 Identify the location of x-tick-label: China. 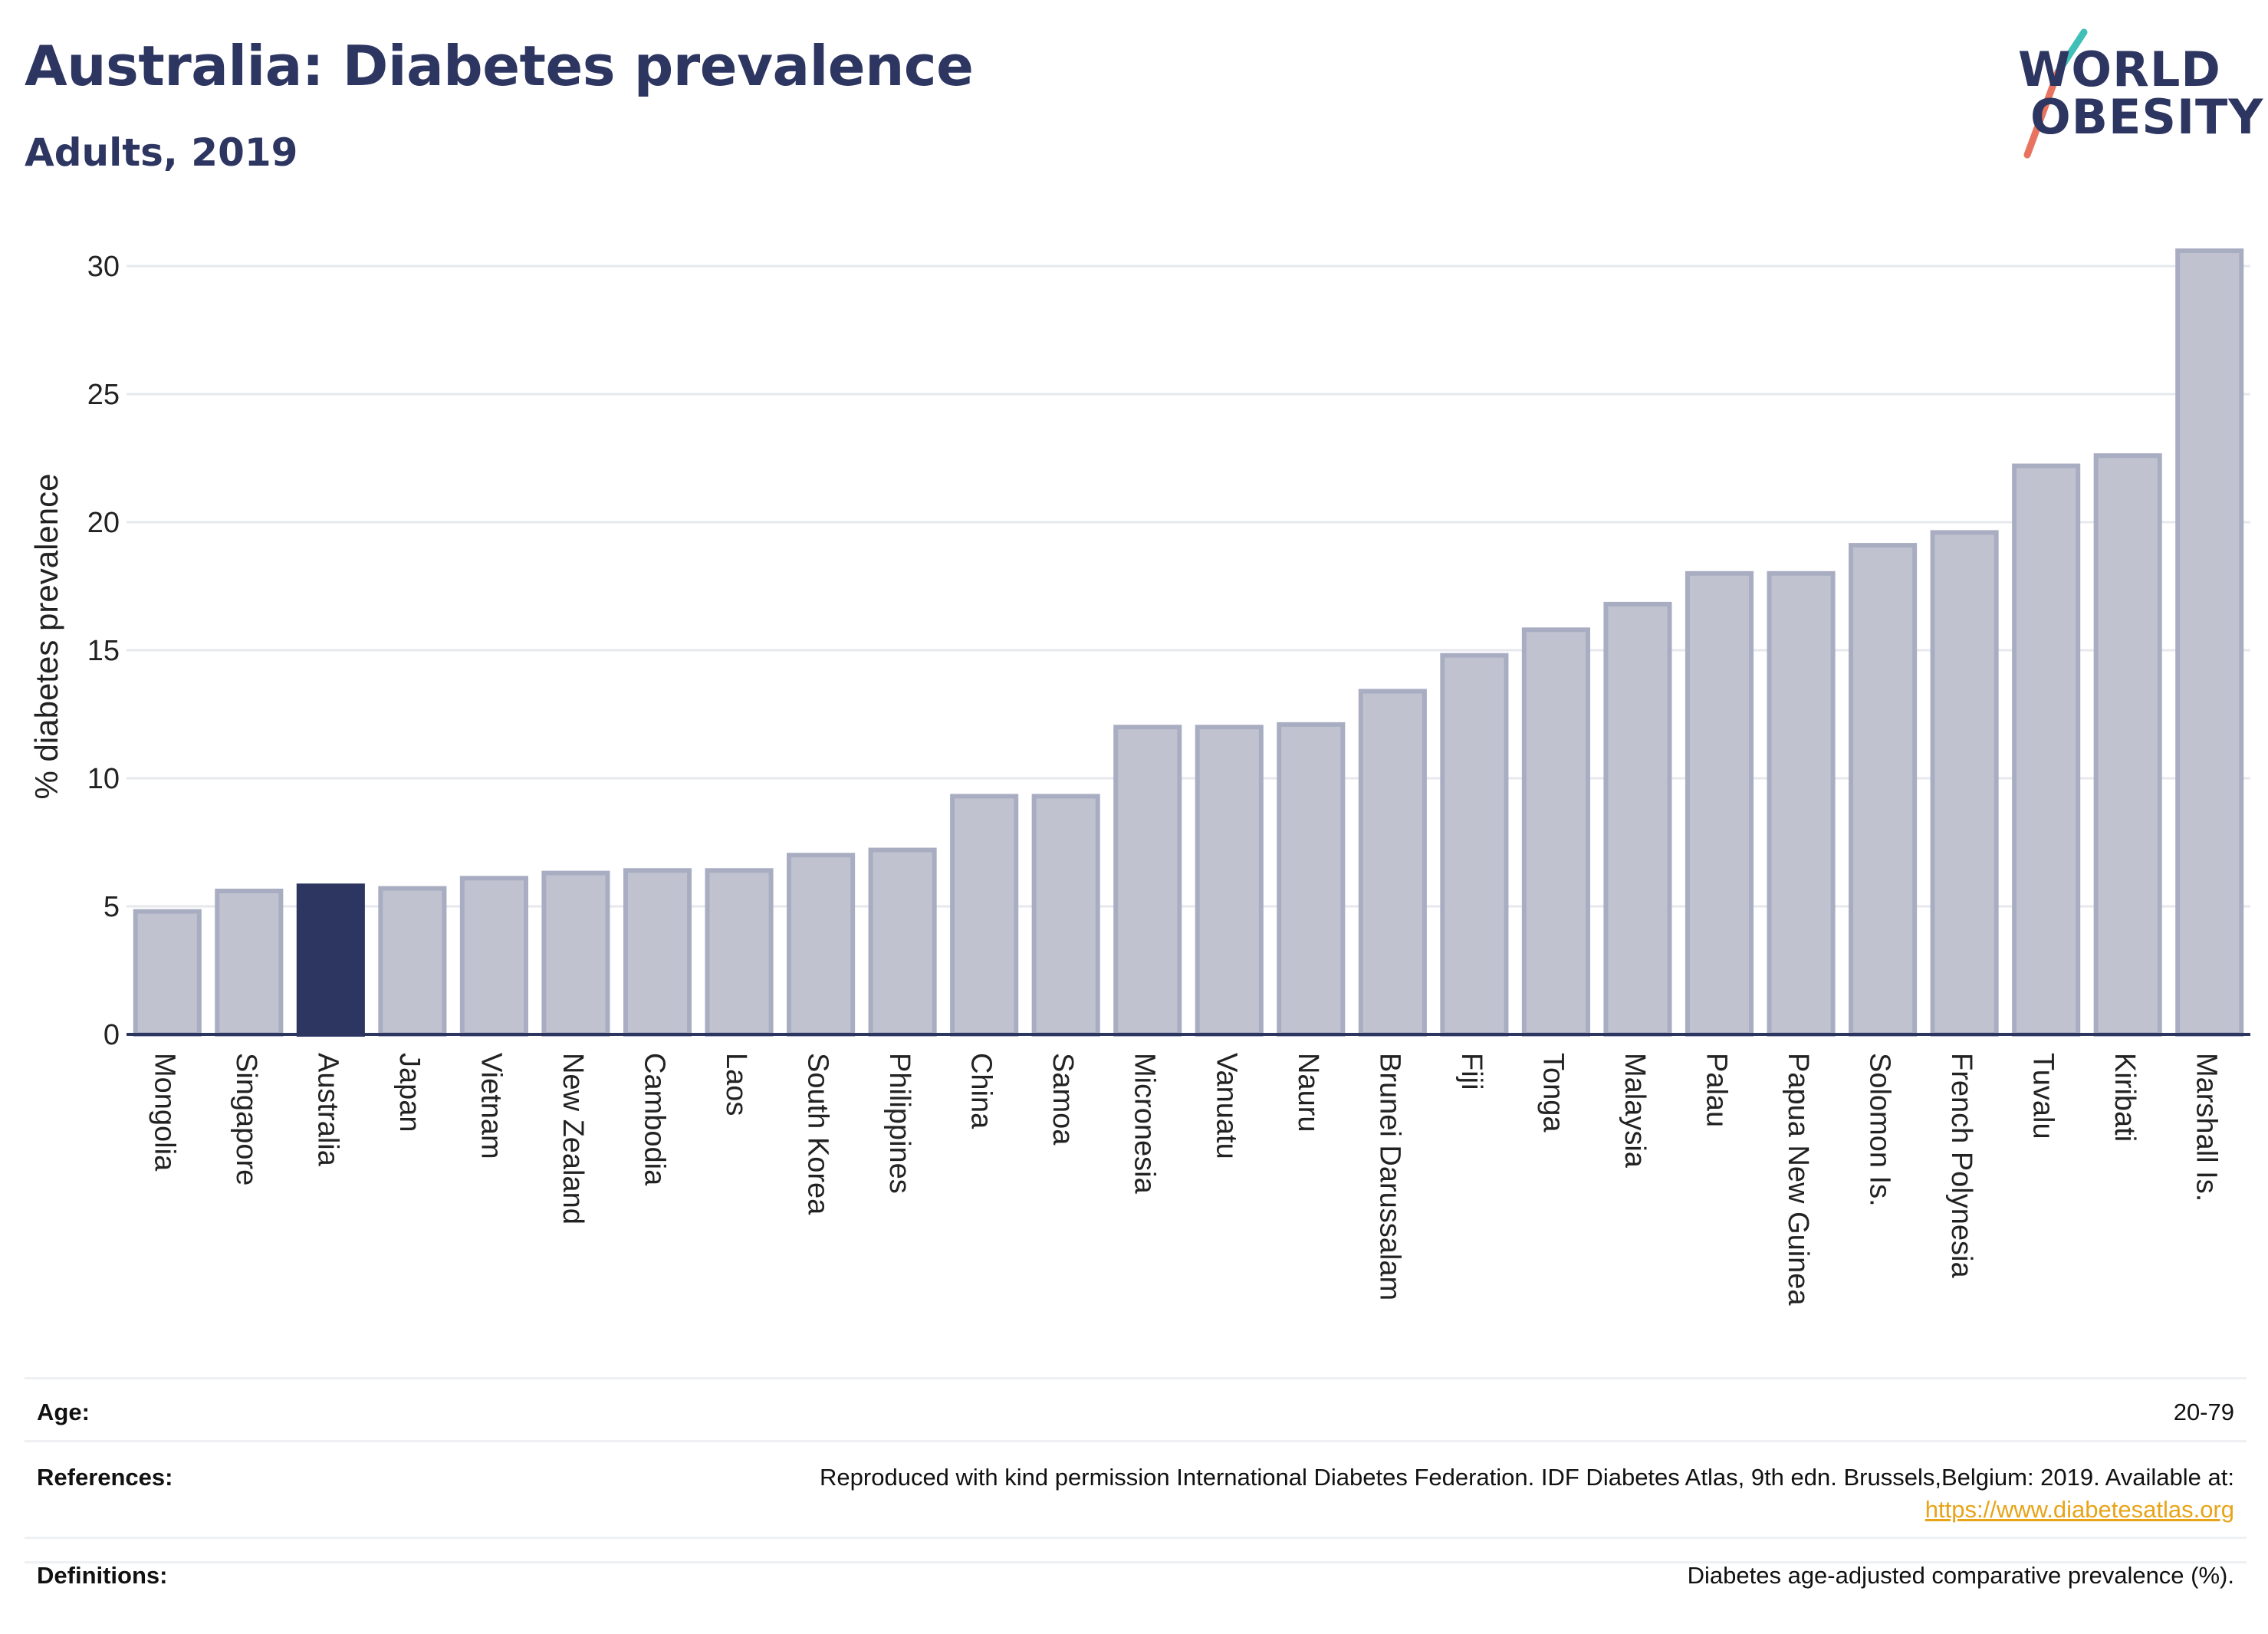
(981, 1091).